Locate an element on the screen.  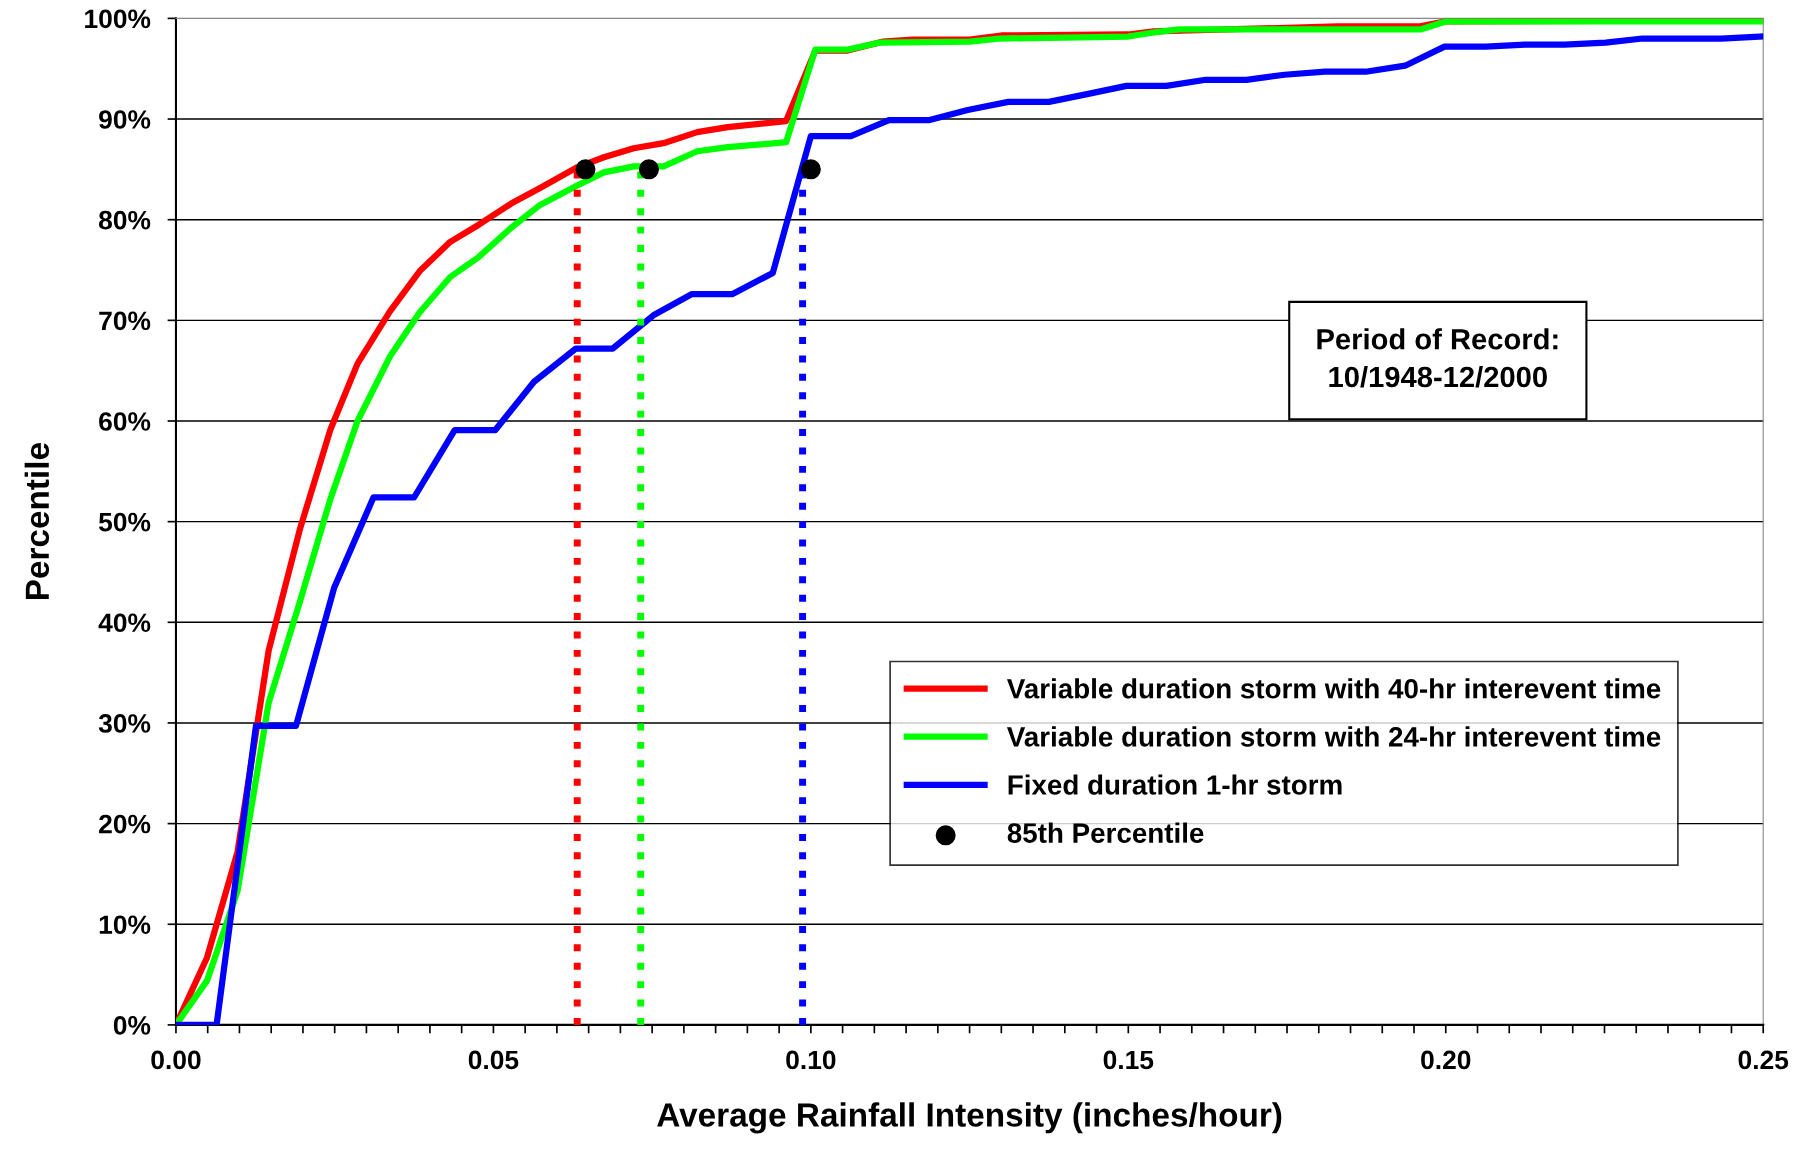
x-tick-label: 0.15 is located at coordinates (1128, 1060).